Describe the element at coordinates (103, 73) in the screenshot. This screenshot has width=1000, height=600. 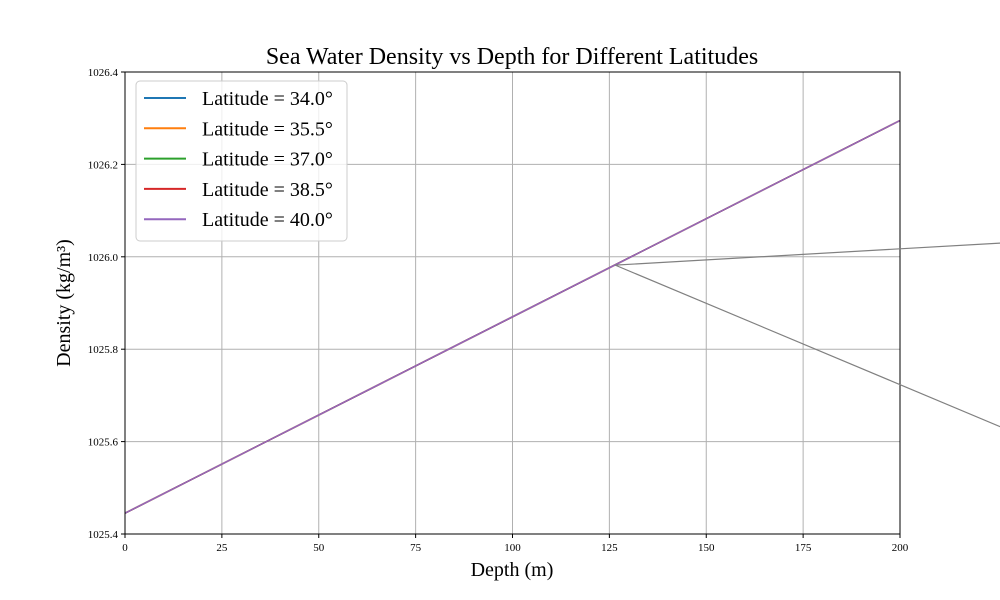
I see `y-tick-label: 1026.4` at that location.